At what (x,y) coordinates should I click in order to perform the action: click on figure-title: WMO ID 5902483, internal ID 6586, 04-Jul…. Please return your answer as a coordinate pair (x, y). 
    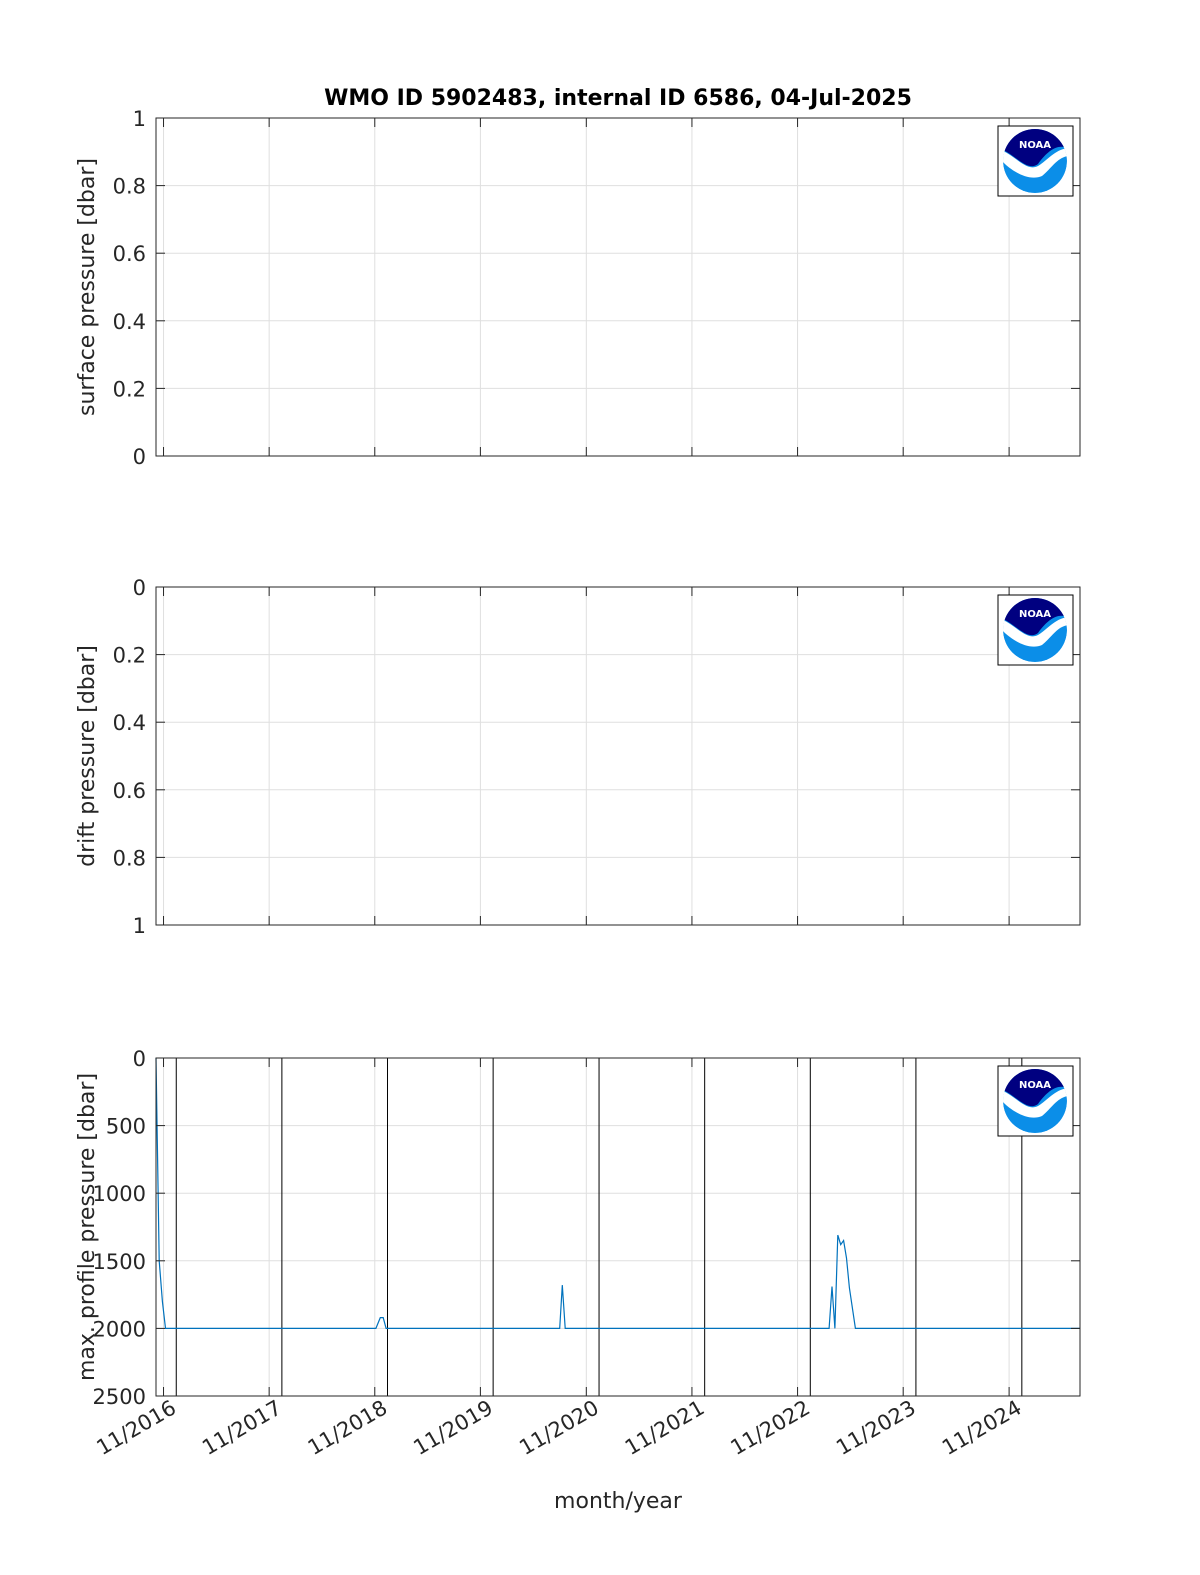
    Looking at the image, I should click on (618, 98).